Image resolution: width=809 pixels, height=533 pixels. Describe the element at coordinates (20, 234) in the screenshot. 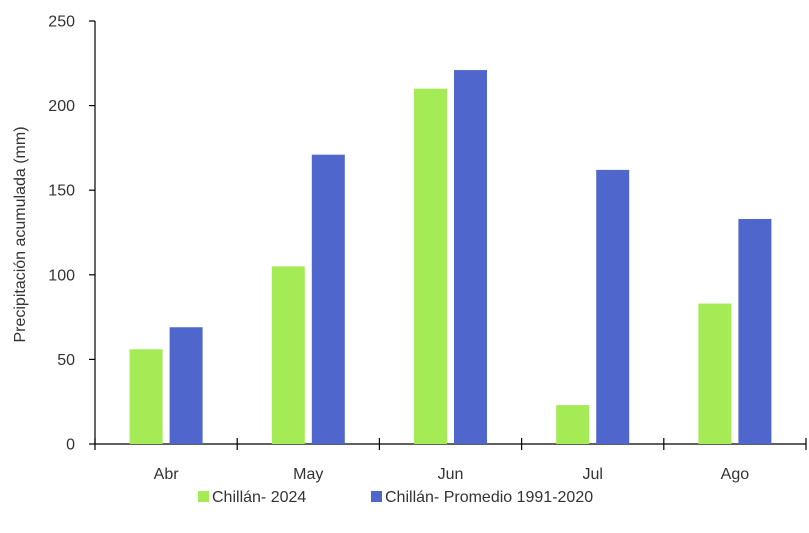

I see `y-axis-title: Precipitación acumulada (mm)` at that location.